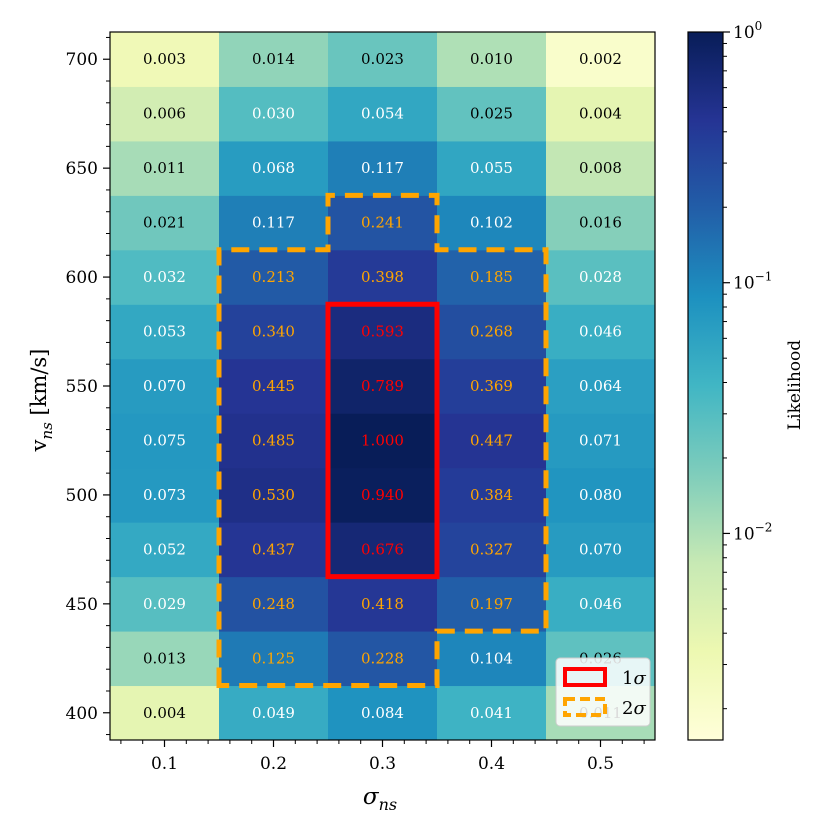 This screenshot has height=830, width=830. I want to click on cell-value-label: 0.447, so click(491, 440).